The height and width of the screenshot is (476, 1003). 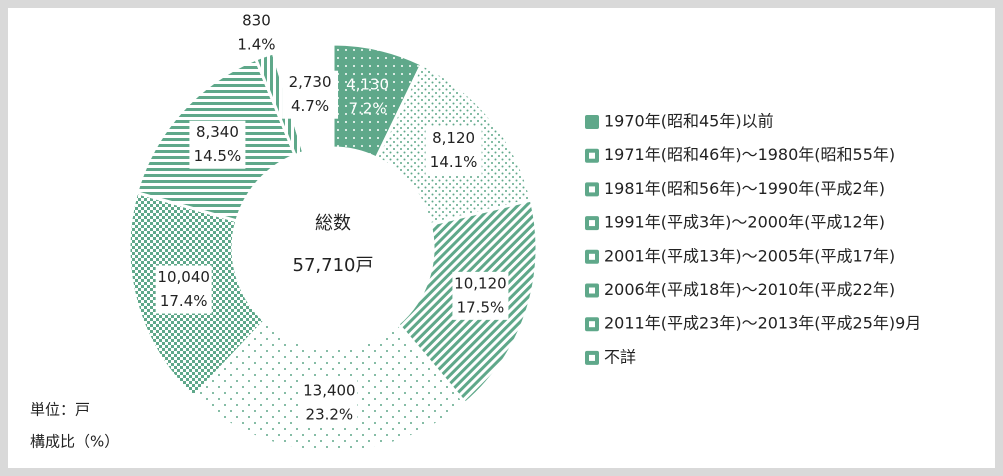 I want to click on percentage-label: 17.5%, so click(x=481, y=307).